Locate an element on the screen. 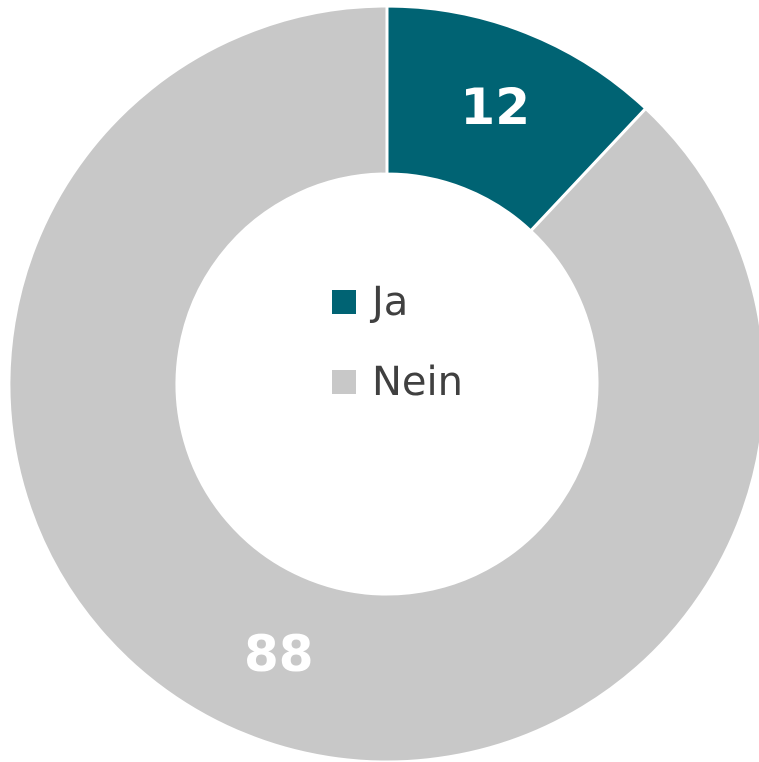 Image resolution: width=759 pixels, height=762 pixels. data-label: 12 is located at coordinates (495, 107).